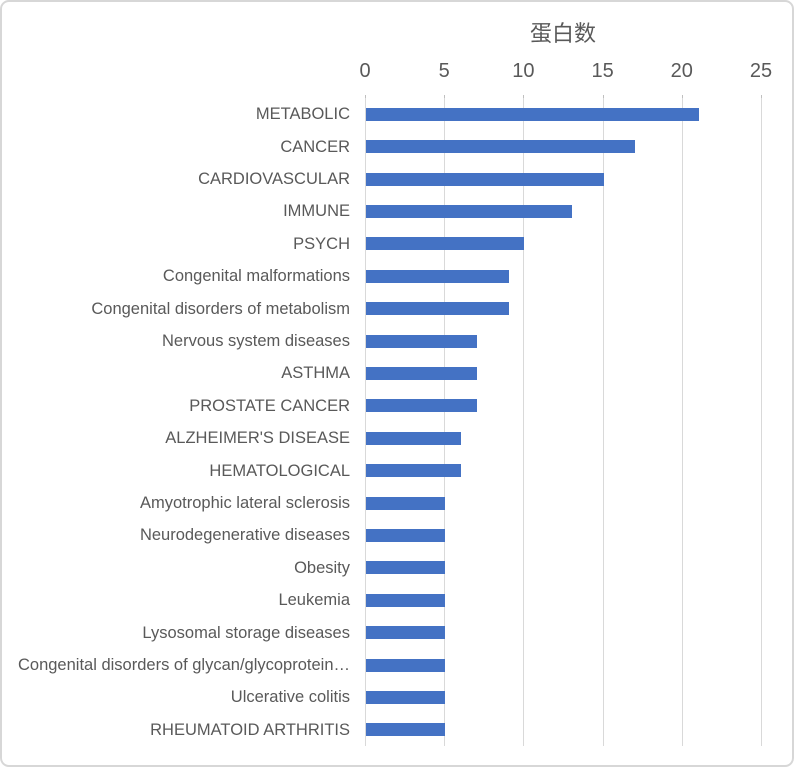 The height and width of the screenshot is (767, 794). Describe the element at coordinates (246, 632) in the screenshot. I see `category-label: Lysosomal storage diseases` at that location.